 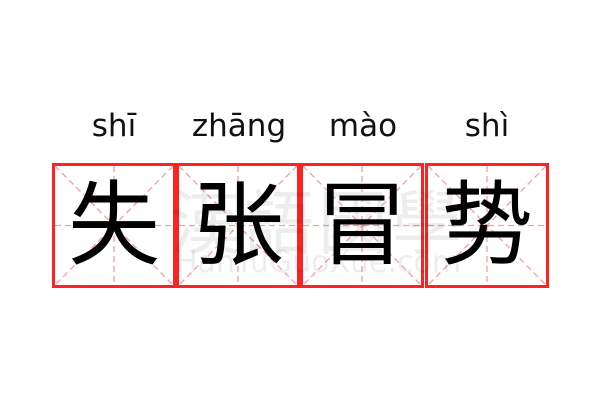 What do you see at coordinates (239, 126) in the screenshot?
I see `pinyin-2: zhāng` at bounding box center [239, 126].